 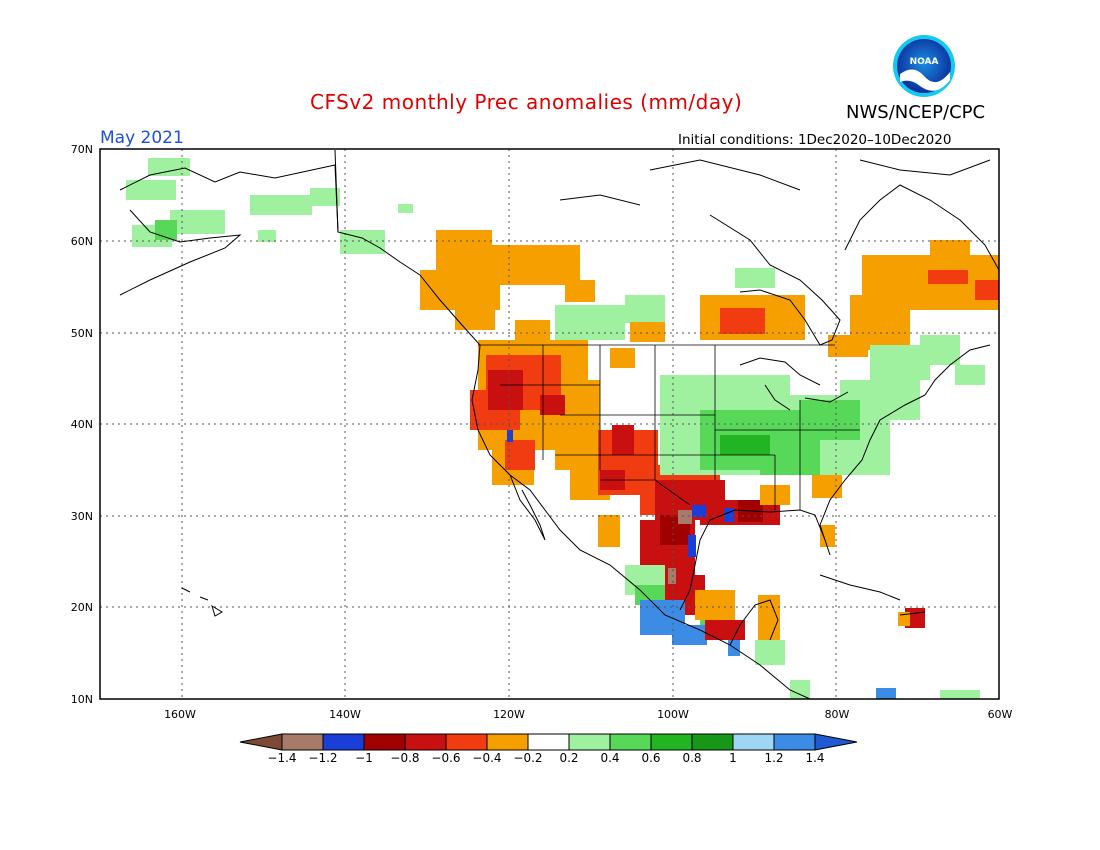 What do you see at coordinates (837, 714) in the screenshot?
I see `lon-label-80w: 80W` at bounding box center [837, 714].